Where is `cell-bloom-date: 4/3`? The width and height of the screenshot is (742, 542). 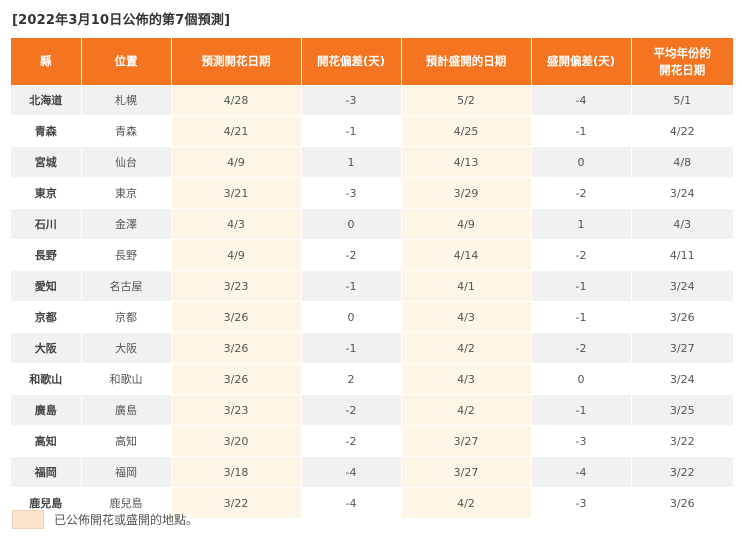 cell-bloom-date: 4/3 is located at coordinates (236, 224).